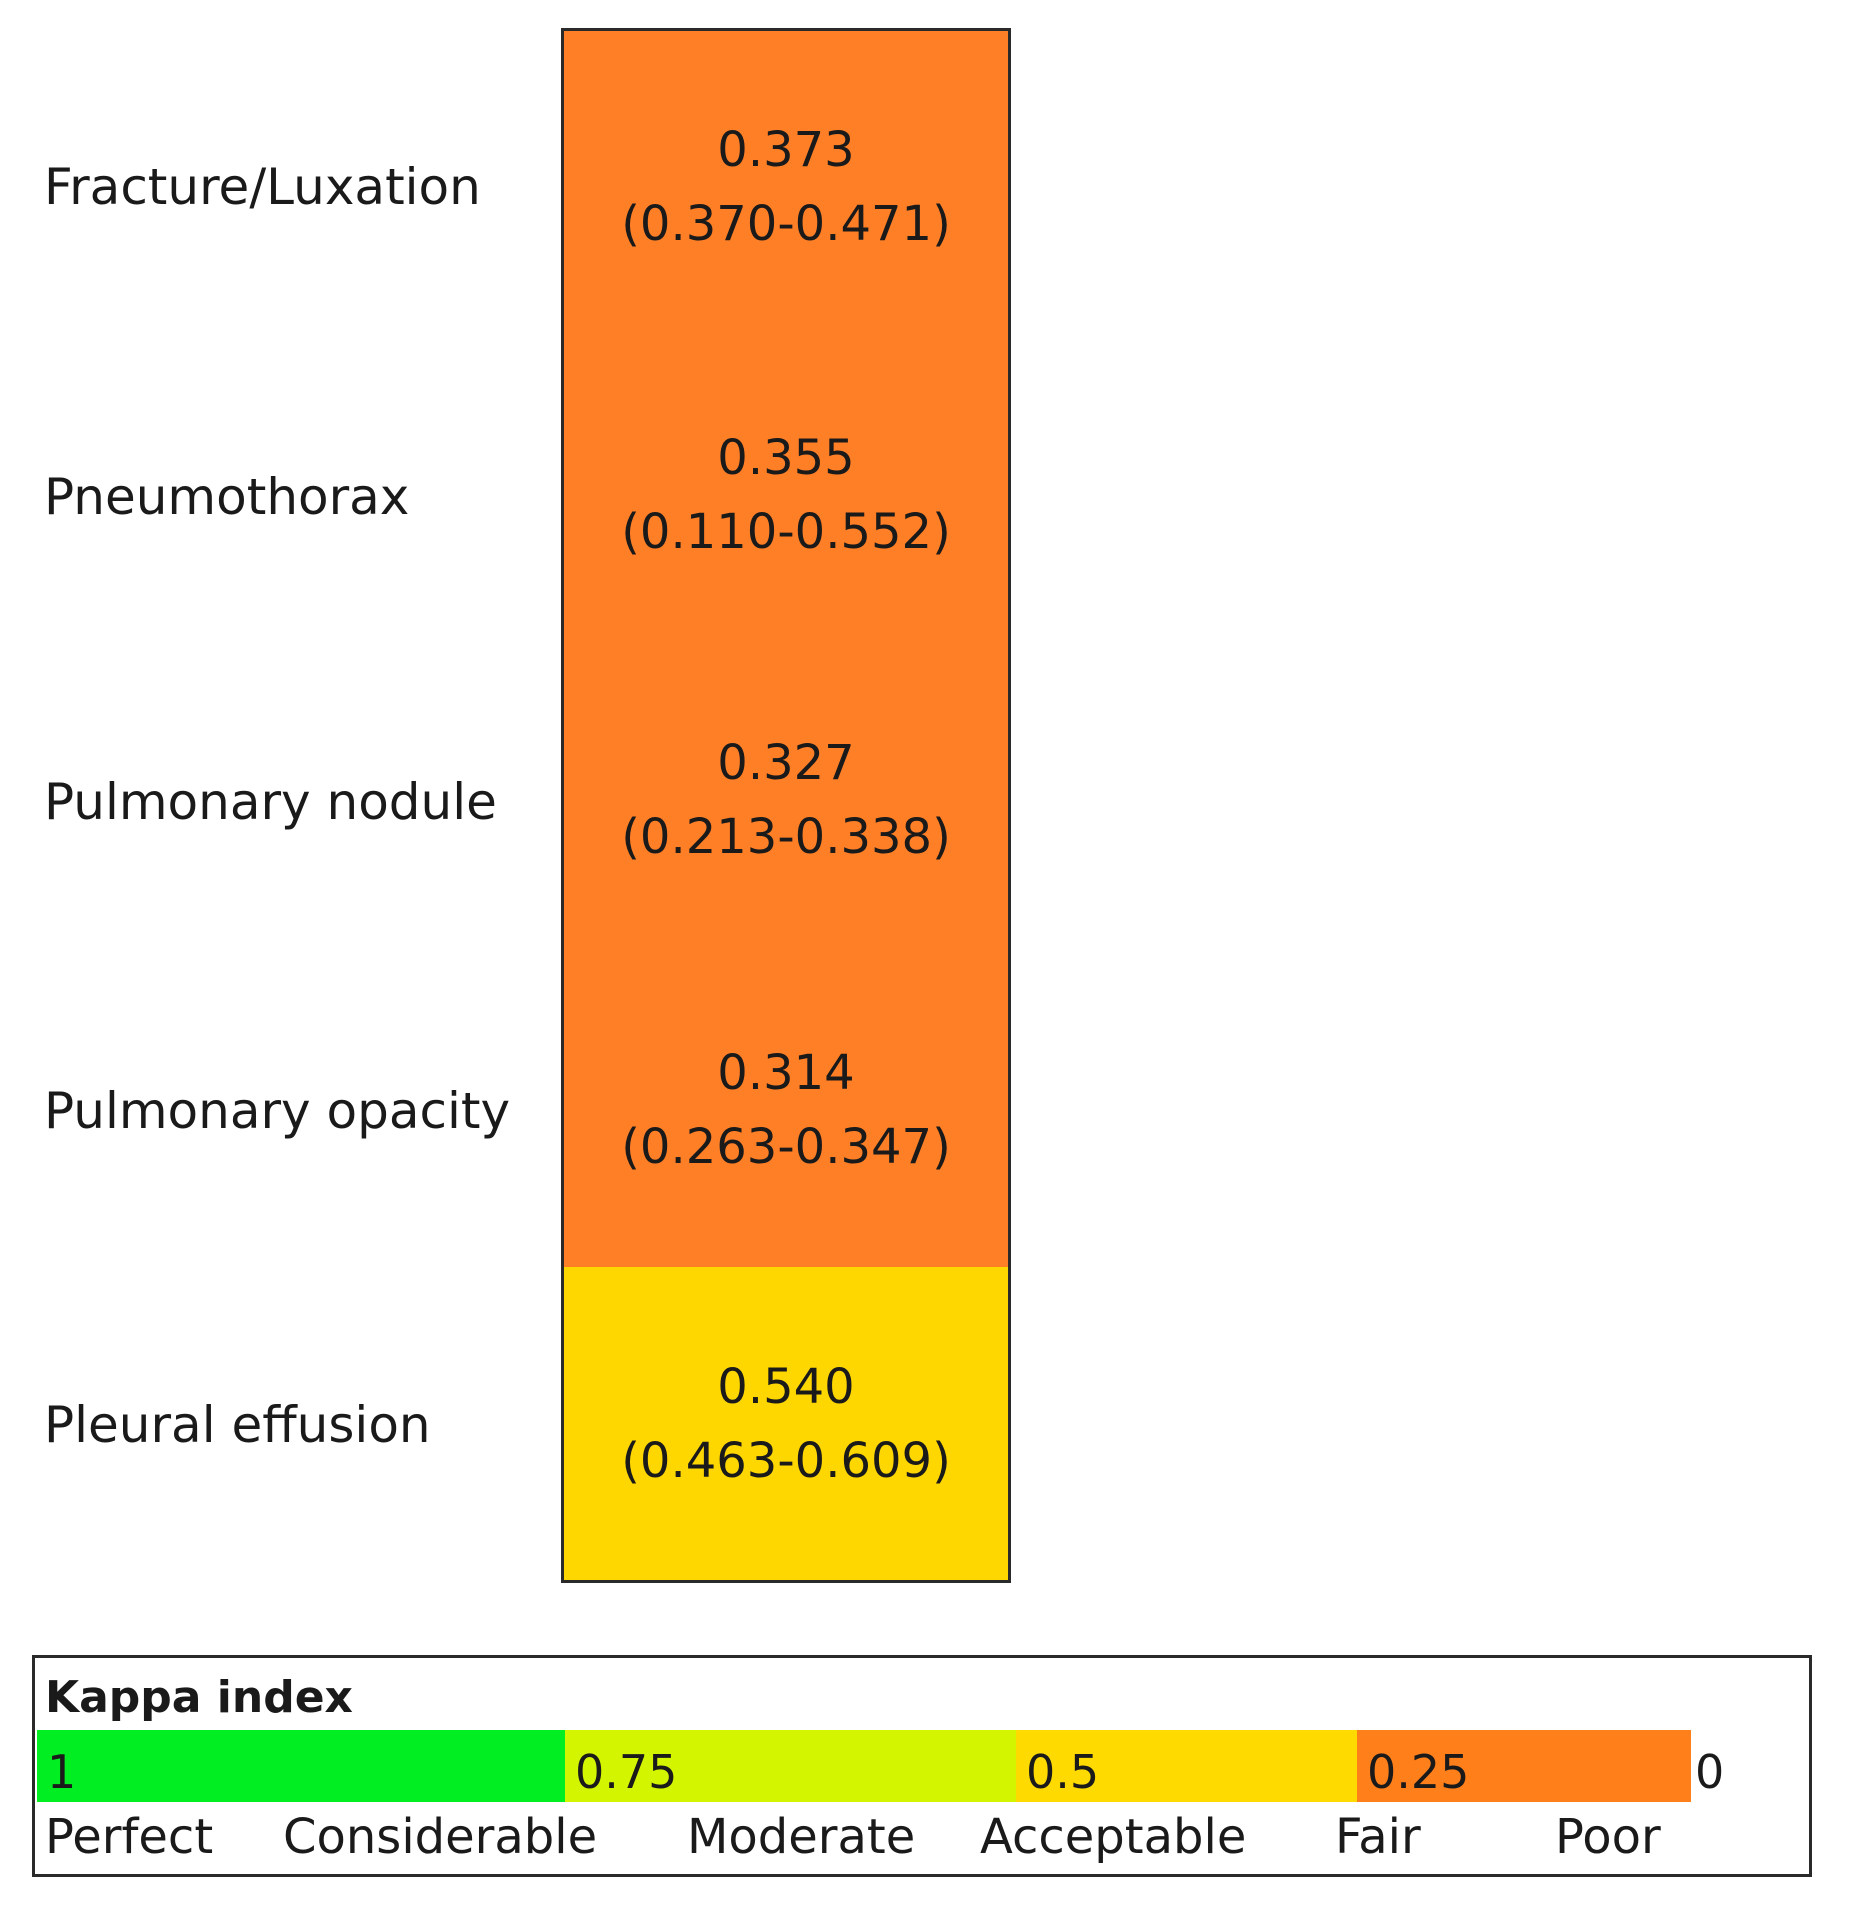  What do you see at coordinates (270, 801) in the screenshot?
I see `row-label: Pulmonary nodule` at bounding box center [270, 801].